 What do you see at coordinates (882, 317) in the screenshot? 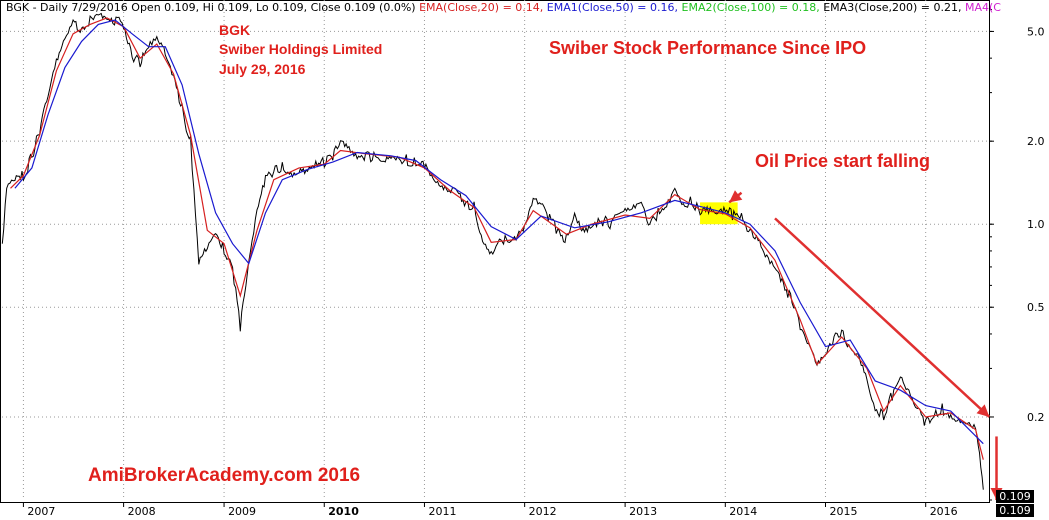
I see `annotation-arrow-line` at bounding box center [882, 317].